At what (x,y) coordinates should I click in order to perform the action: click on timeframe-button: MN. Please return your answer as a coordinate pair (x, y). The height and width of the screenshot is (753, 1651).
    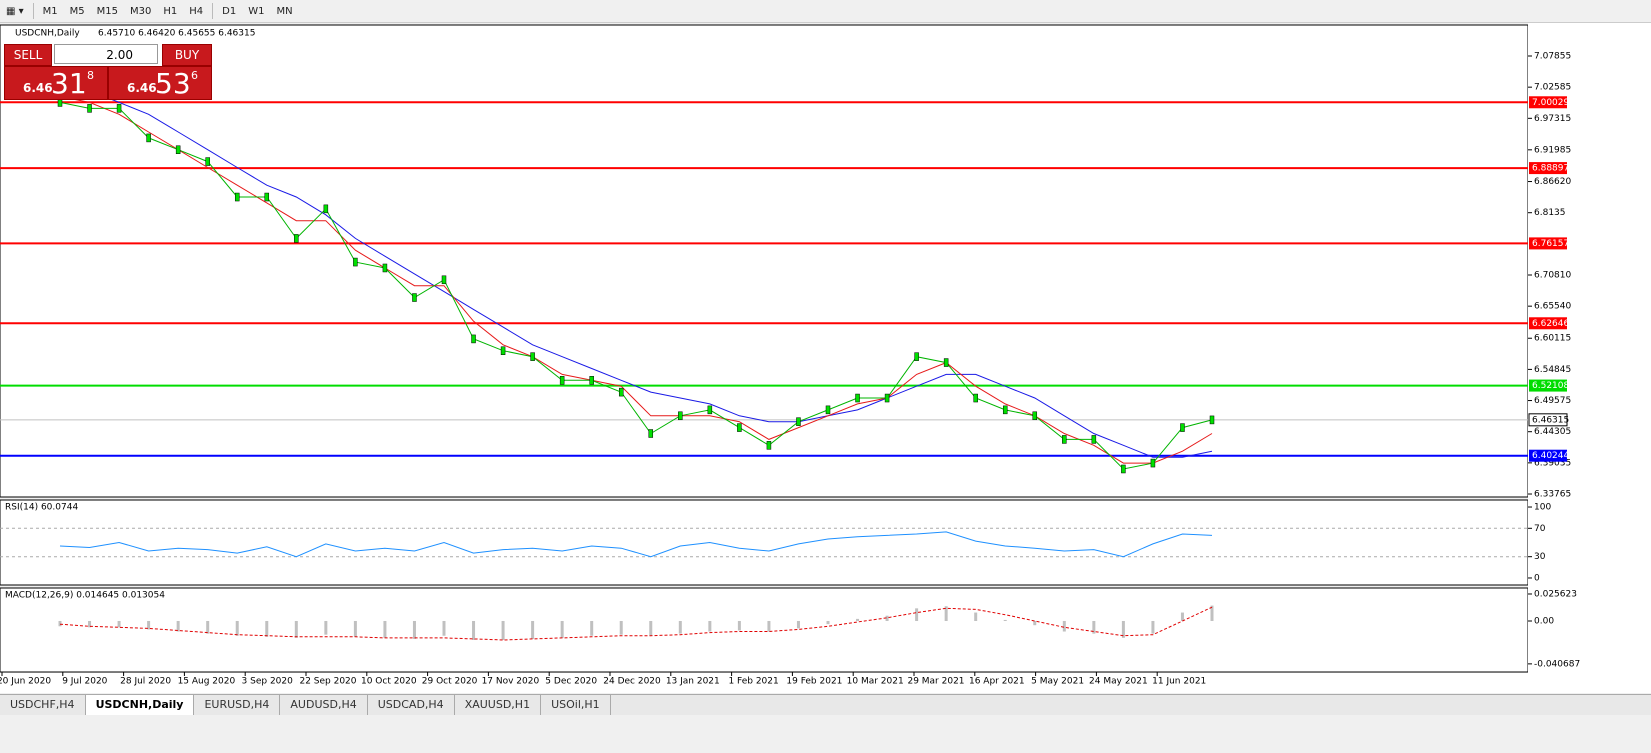
    Looking at the image, I should click on (284, 11).